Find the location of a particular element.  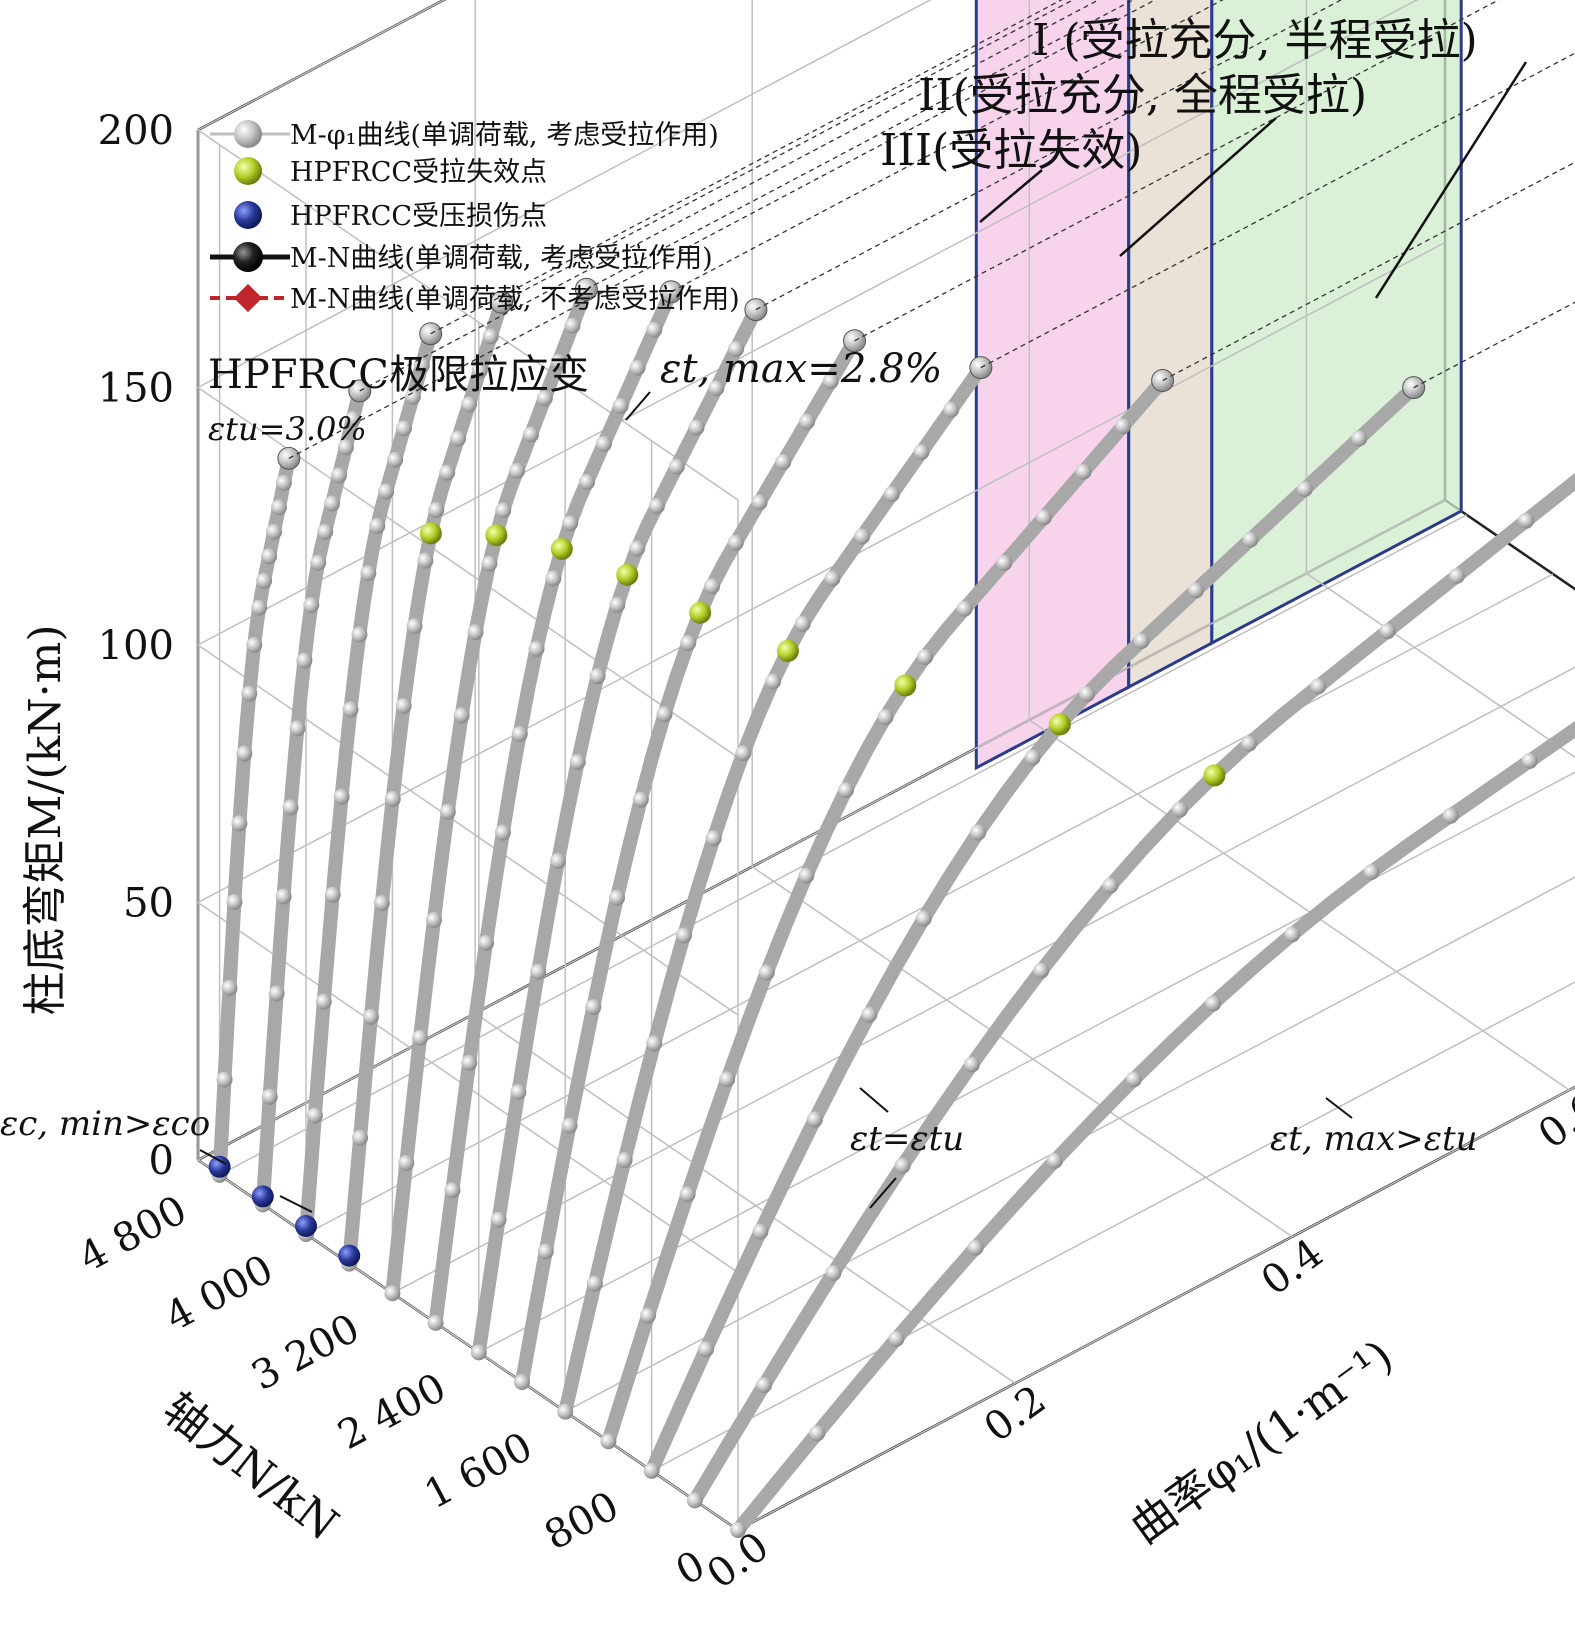

material-value: εtu=3.0% is located at coordinates (287, 429).